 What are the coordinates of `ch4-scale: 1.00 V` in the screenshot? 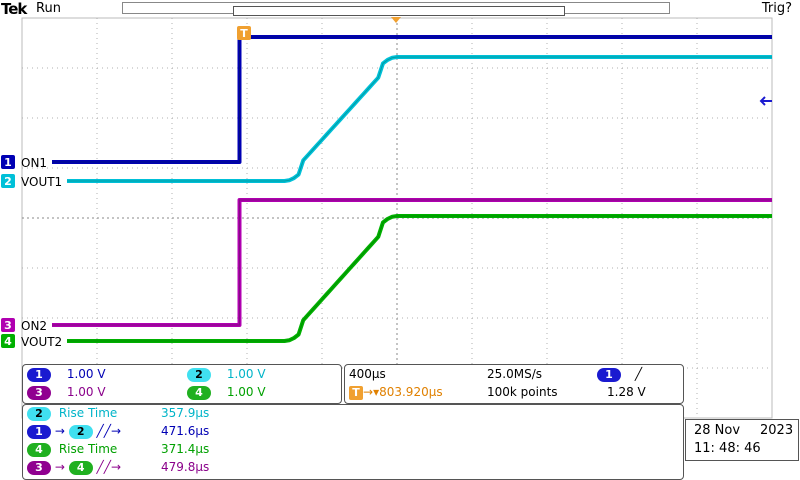 It's located at (246, 392).